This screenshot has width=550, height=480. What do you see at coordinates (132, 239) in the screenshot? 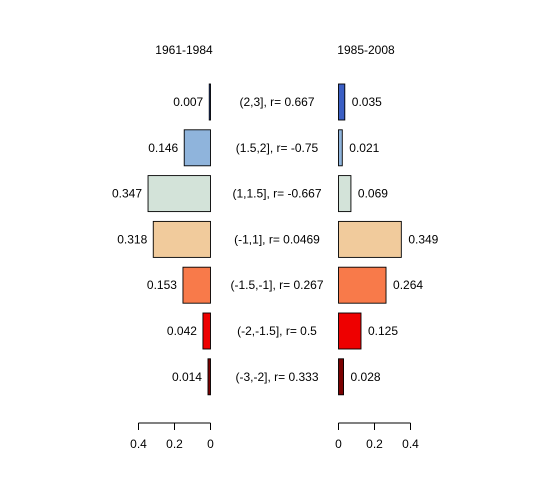
I see `left-value-label: 0.318` at bounding box center [132, 239].